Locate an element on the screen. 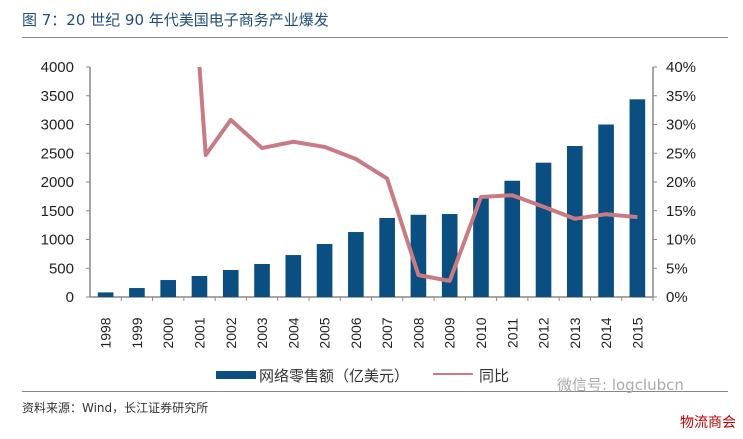 This screenshot has width=743, height=439. bar-2005 is located at coordinates (324, 270).